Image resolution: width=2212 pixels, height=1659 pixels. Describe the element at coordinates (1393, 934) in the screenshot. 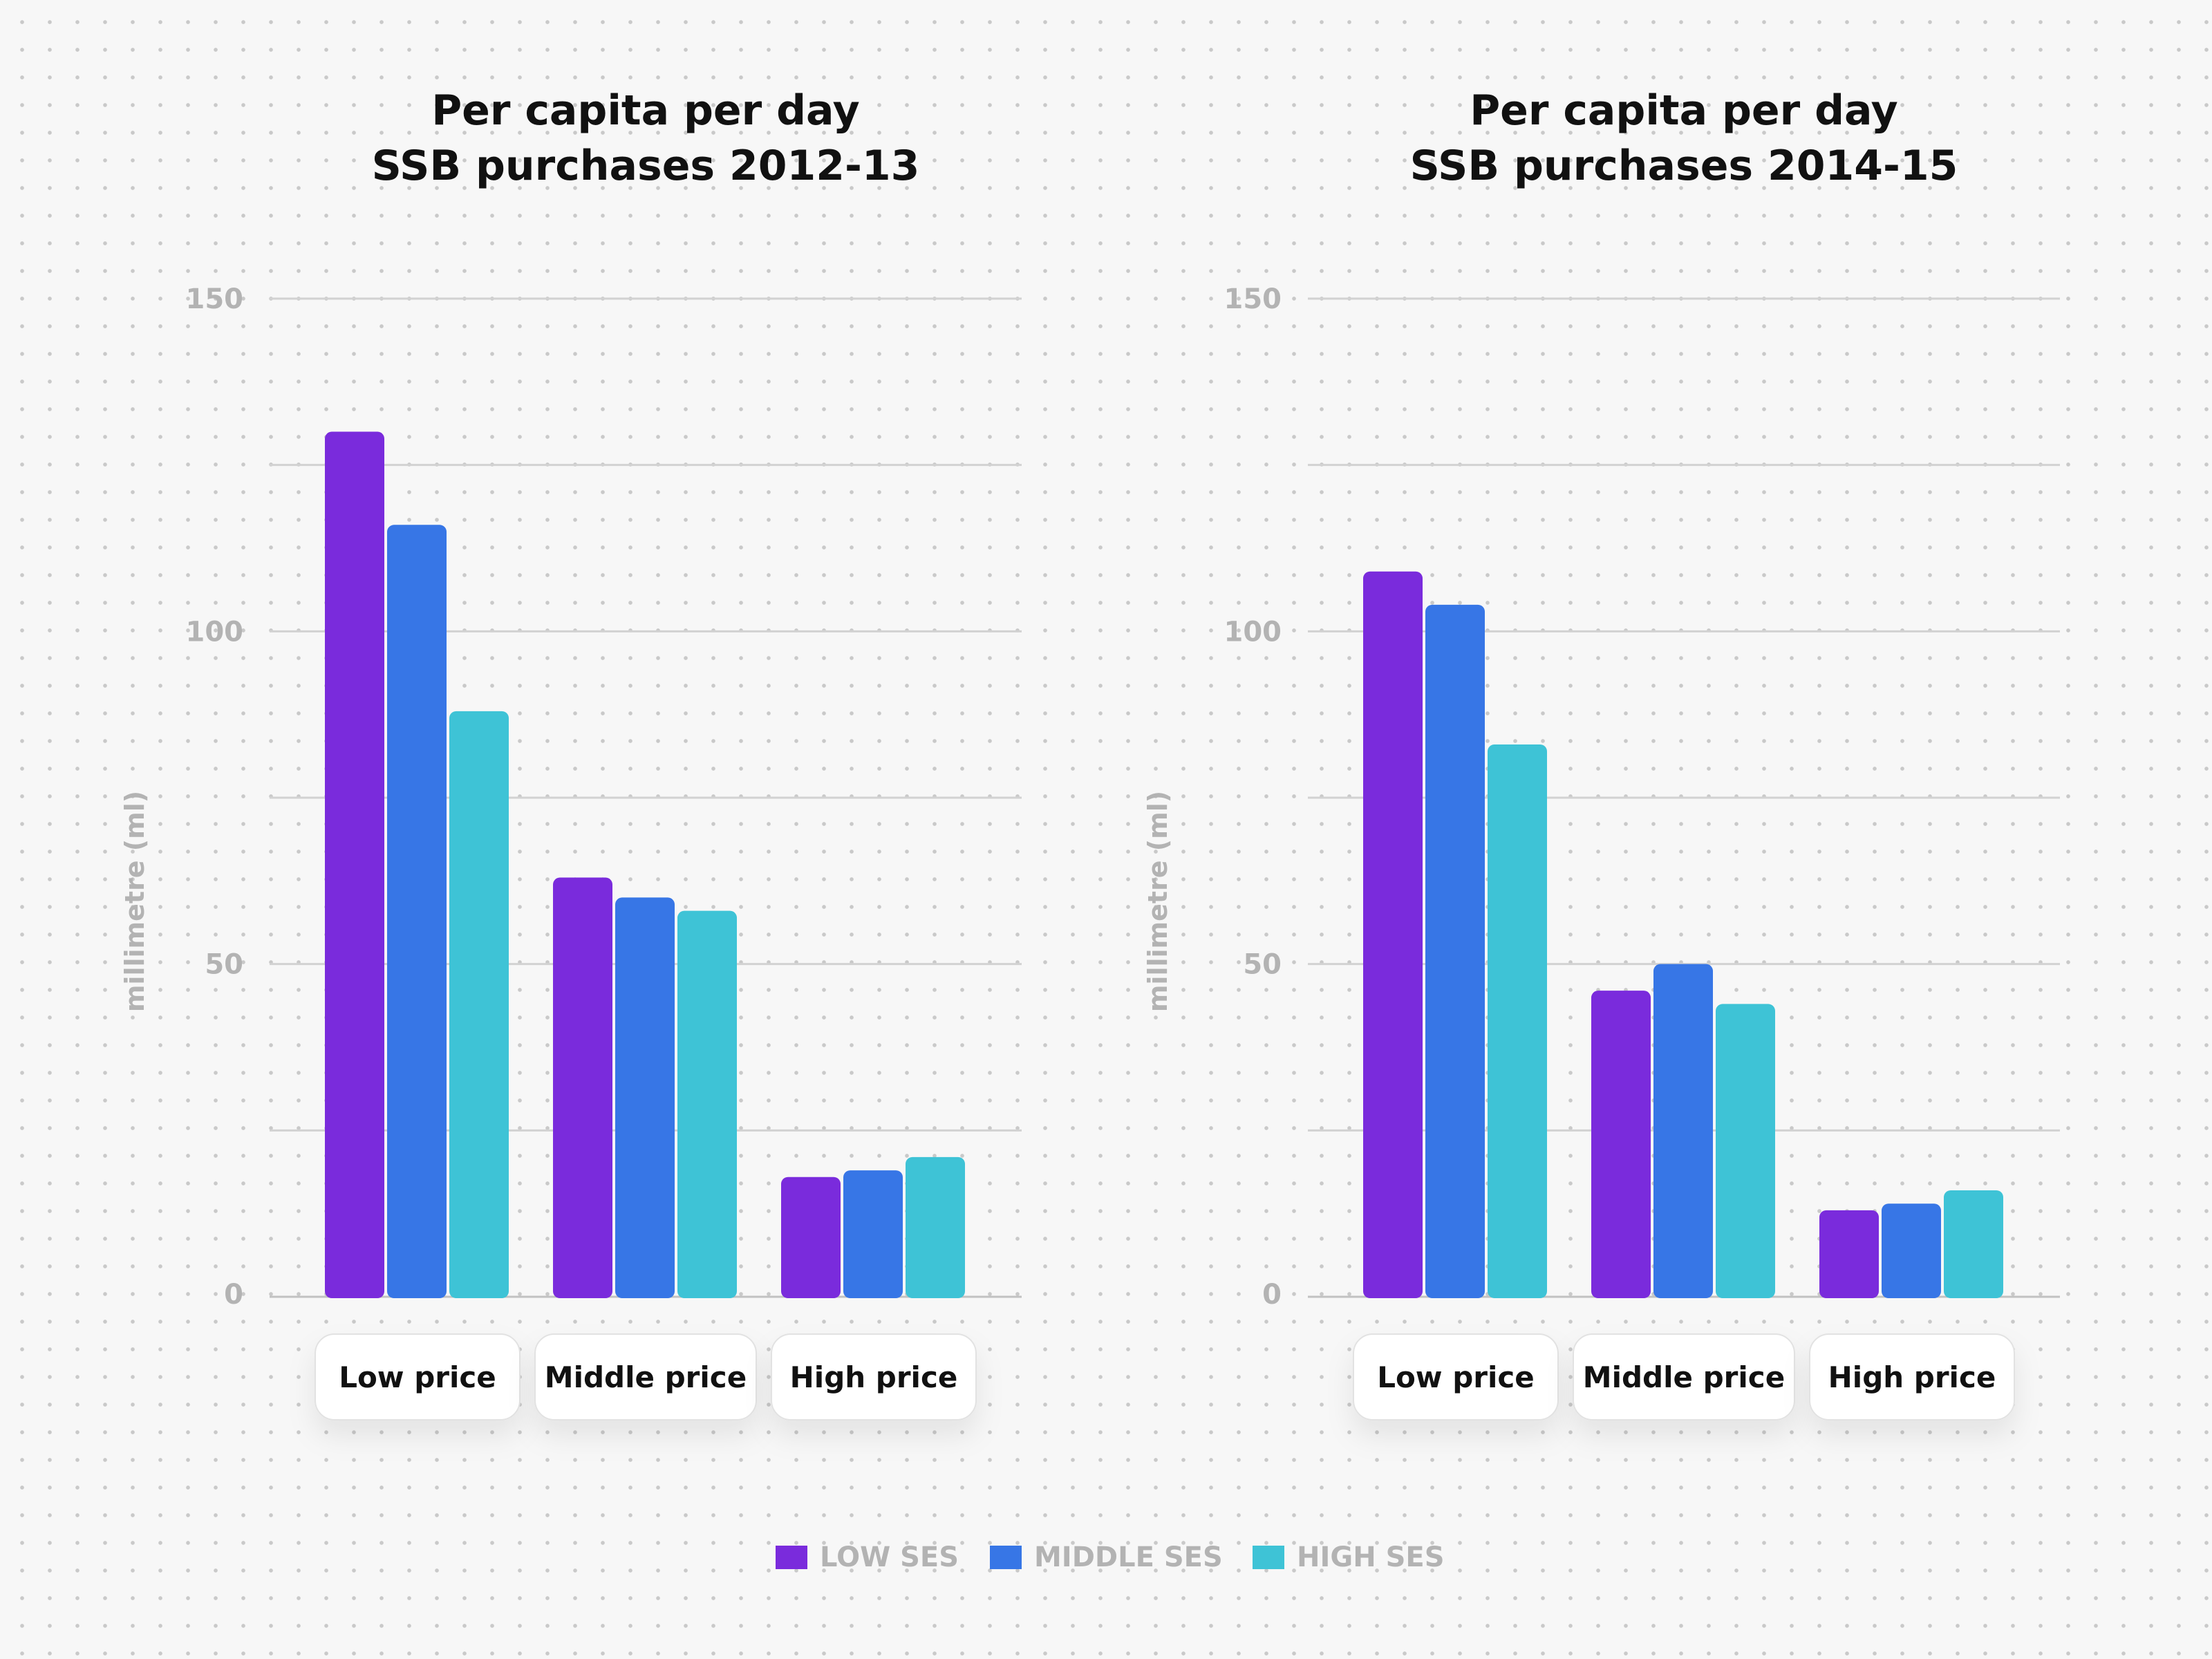

I see `bar-low-price-low-ses: LOW SES: 109` at that location.